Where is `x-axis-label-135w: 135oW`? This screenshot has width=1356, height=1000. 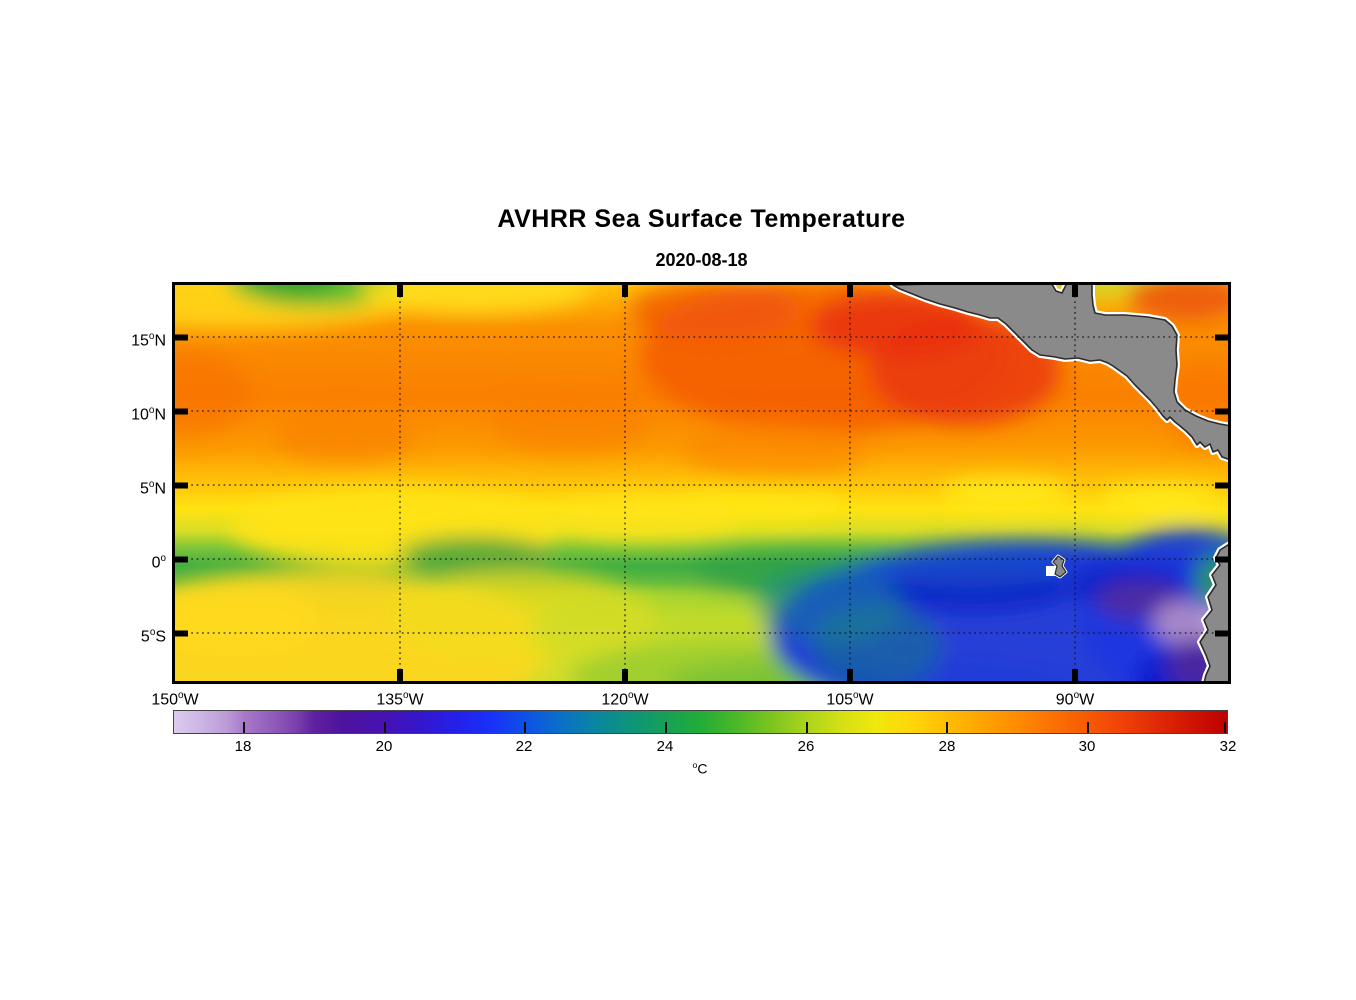
x-axis-label-135w: 135oW is located at coordinates (400, 699).